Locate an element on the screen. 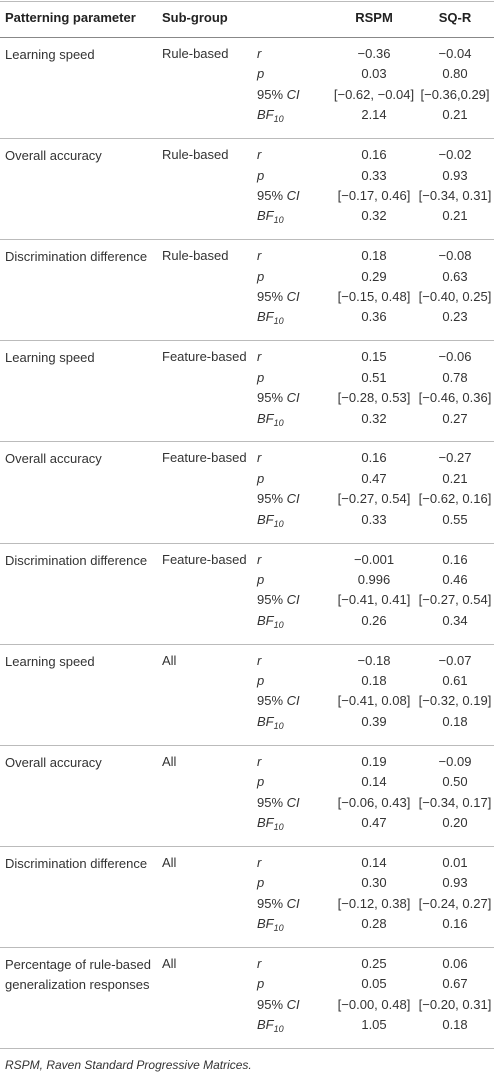 This screenshot has height=1074, width=494. rspm-value: [−0.12, 0.38] is located at coordinates (374, 903).